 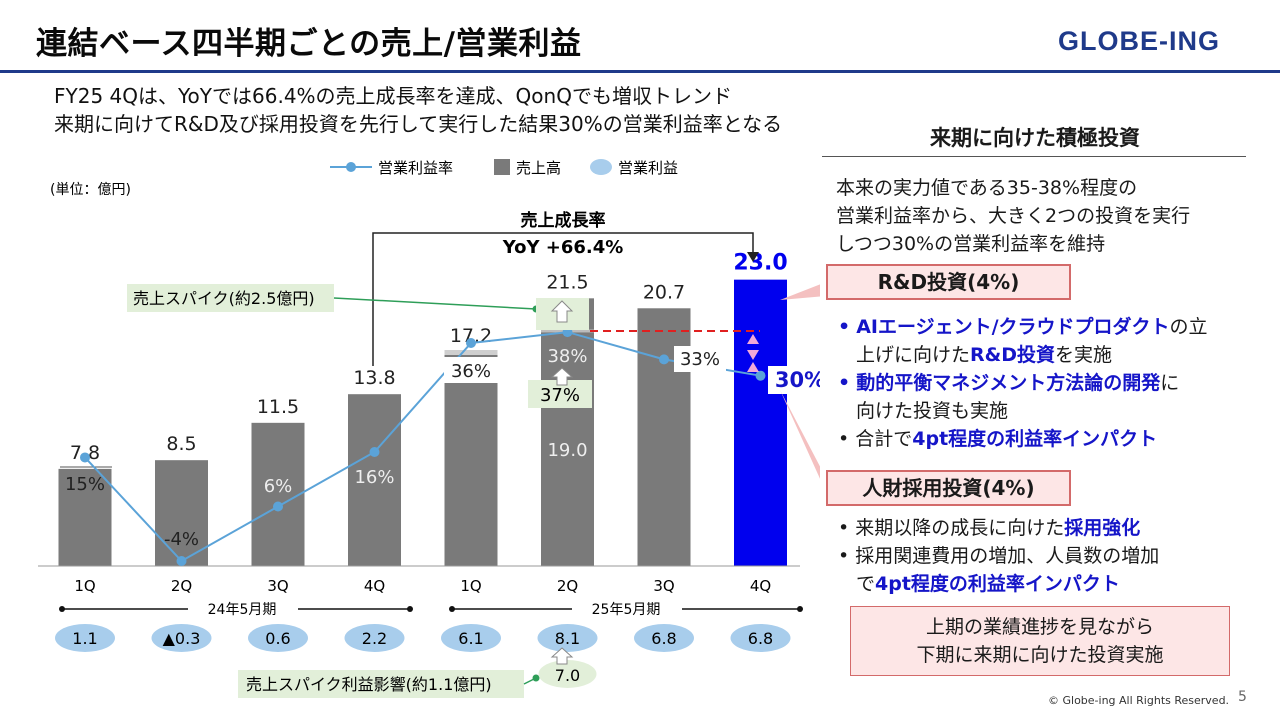 I want to click on brand-logo: GLOBE-ING, so click(x=1139, y=41).